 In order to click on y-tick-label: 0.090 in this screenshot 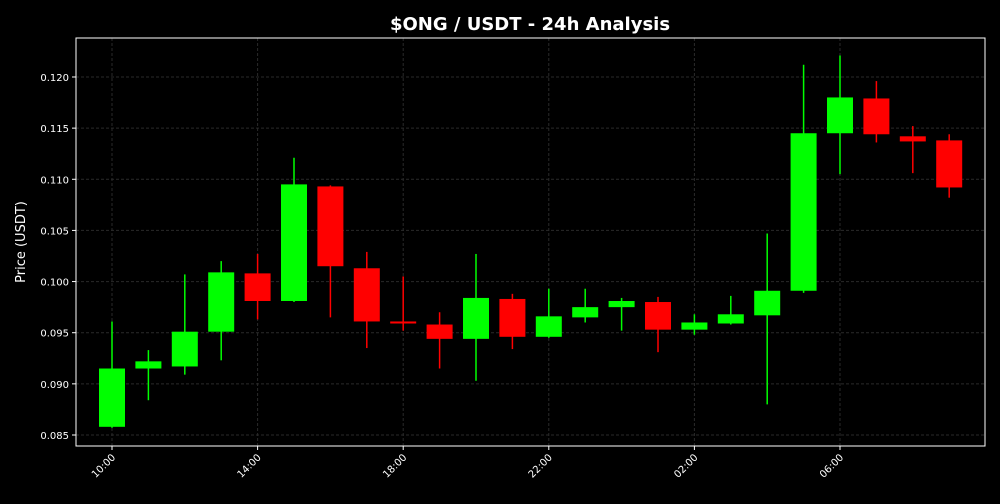, I will do `click(54, 385)`.